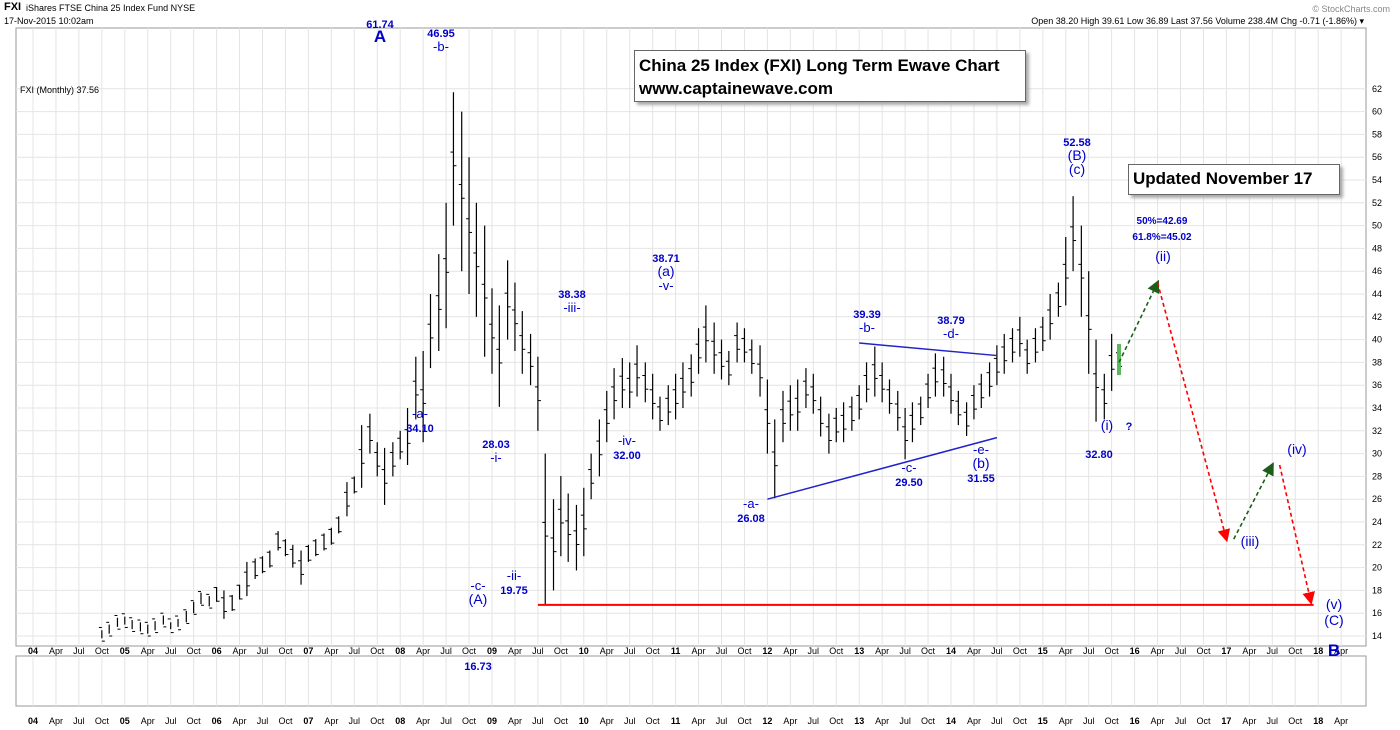  What do you see at coordinates (909, 483) in the screenshot?
I see `wave-label: 29.50` at bounding box center [909, 483].